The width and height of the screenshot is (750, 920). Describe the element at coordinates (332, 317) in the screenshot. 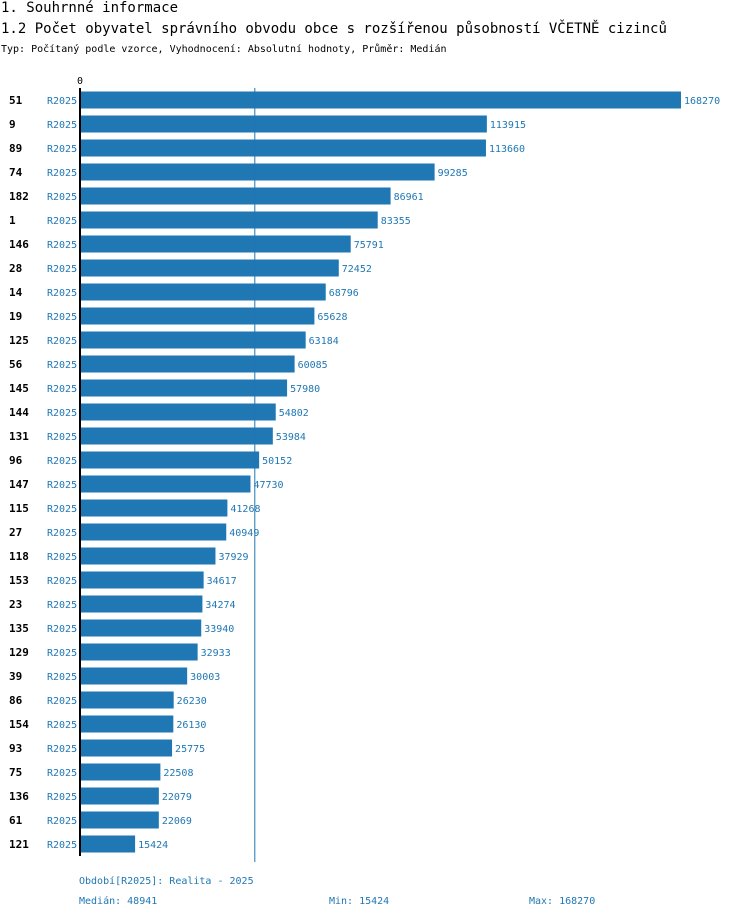

I see `value-label: 65628` at that location.